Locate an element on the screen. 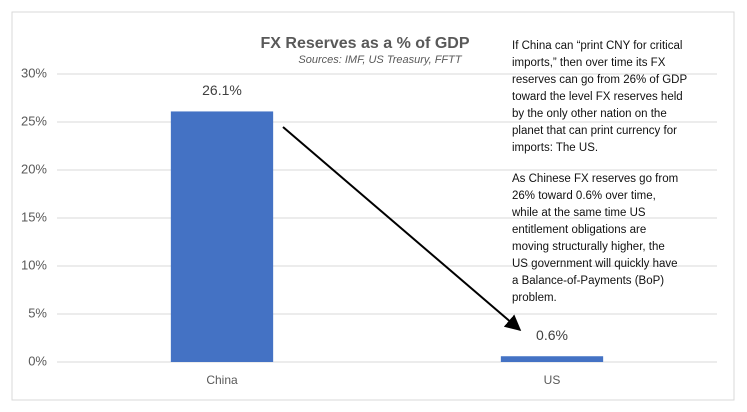 This screenshot has width=747, height=412. annotation-line: by the only other nation on the is located at coordinates (589, 114).